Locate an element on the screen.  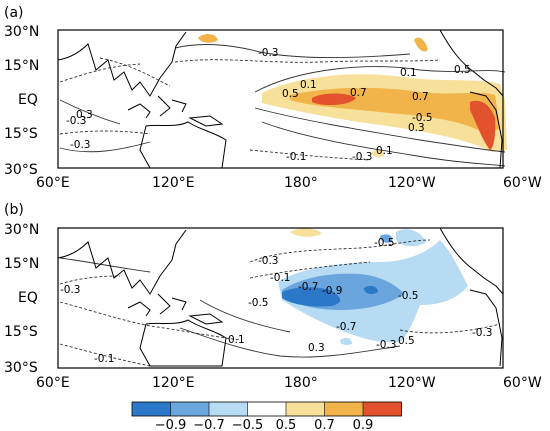
panel-b-shading is located at coordinates (373, 286).